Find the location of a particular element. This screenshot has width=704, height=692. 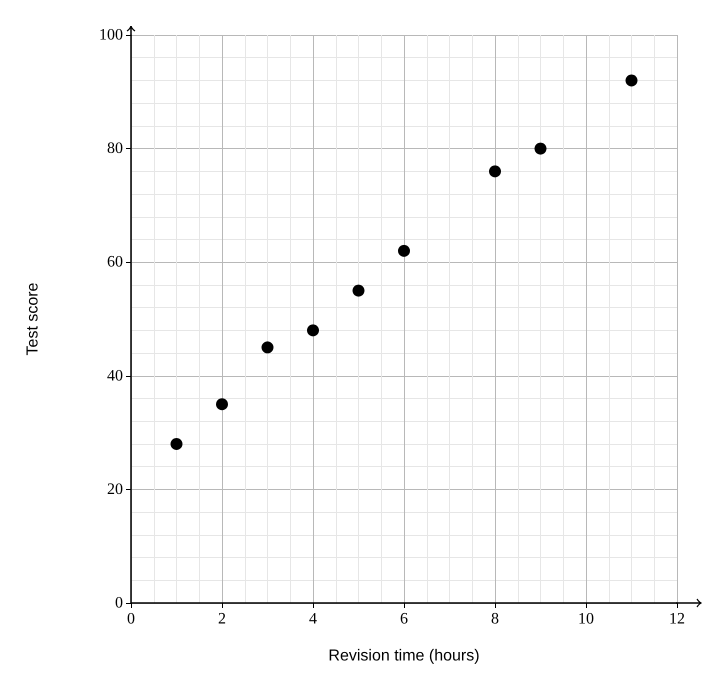

y-axis-title: Test score is located at coordinates (33, 319).